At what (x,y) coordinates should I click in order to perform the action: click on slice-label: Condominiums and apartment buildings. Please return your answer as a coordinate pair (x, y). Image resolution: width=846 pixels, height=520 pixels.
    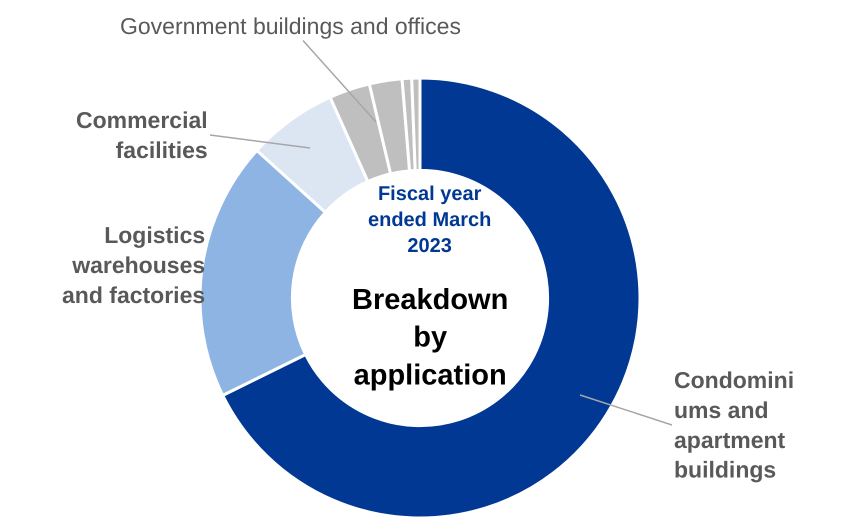
    Looking at the image, I should click on (734, 425).